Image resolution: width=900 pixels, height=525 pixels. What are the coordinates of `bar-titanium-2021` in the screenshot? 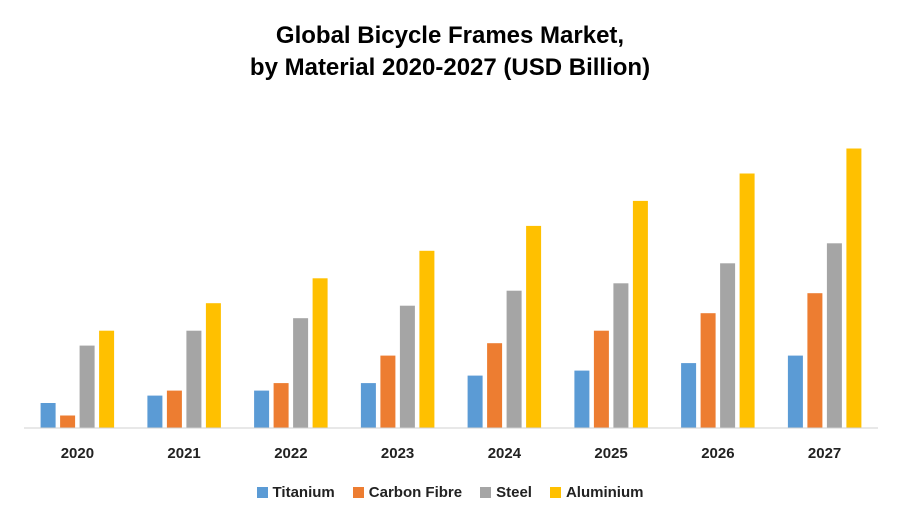 It's located at (155, 411).